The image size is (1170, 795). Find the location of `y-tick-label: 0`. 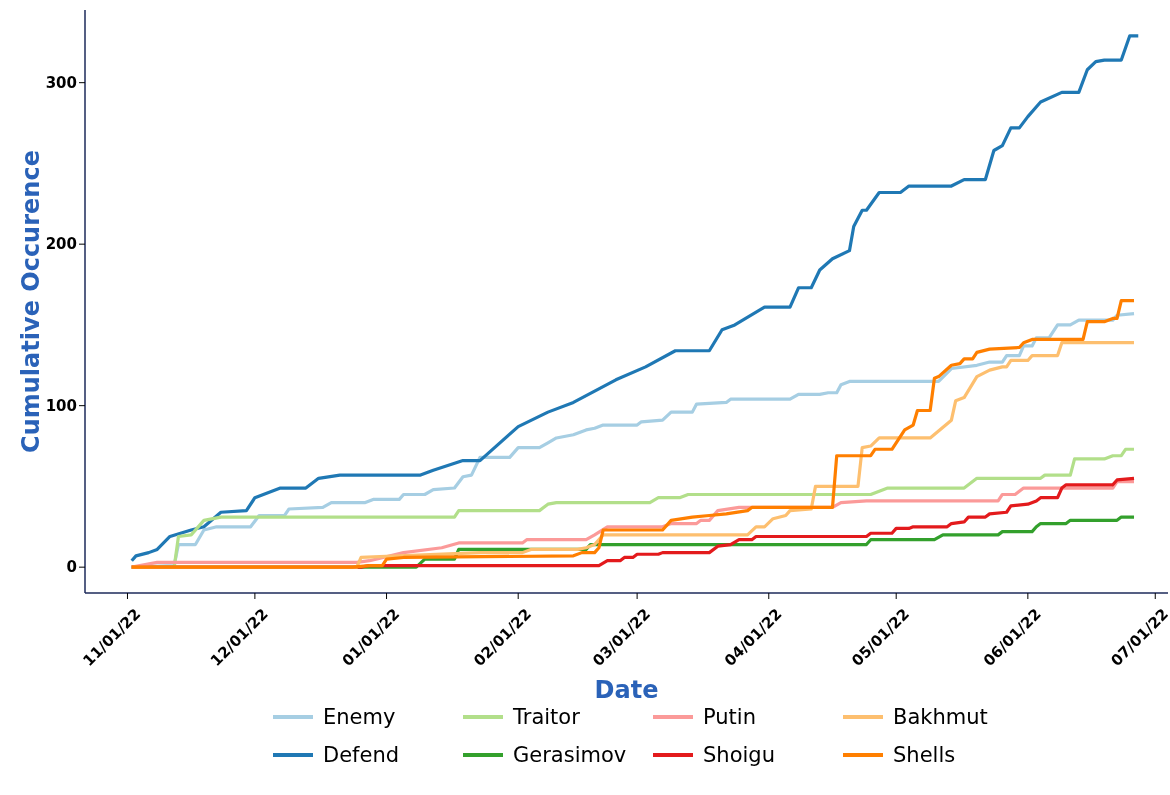

y-tick-label: 0 is located at coordinates (71, 567).